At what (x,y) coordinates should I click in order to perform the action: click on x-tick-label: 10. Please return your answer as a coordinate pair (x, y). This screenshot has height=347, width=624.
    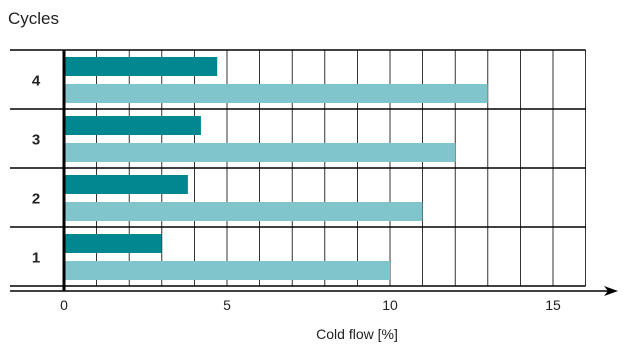
    Looking at the image, I should click on (390, 305).